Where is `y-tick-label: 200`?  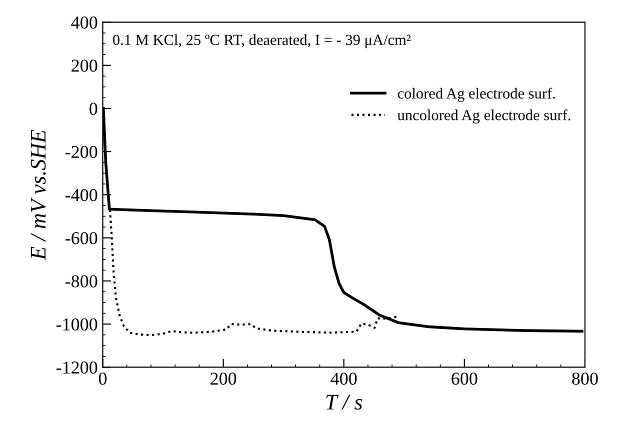 y-tick-label: 200 is located at coordinates (85, 66).